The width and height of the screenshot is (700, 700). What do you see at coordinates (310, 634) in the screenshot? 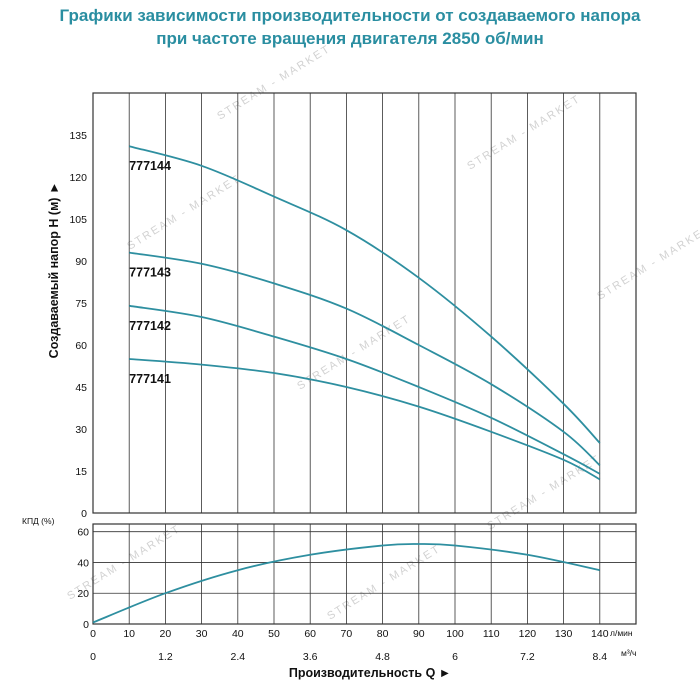
I see `x-tick-label: 60` at bounding box center [310, 634].